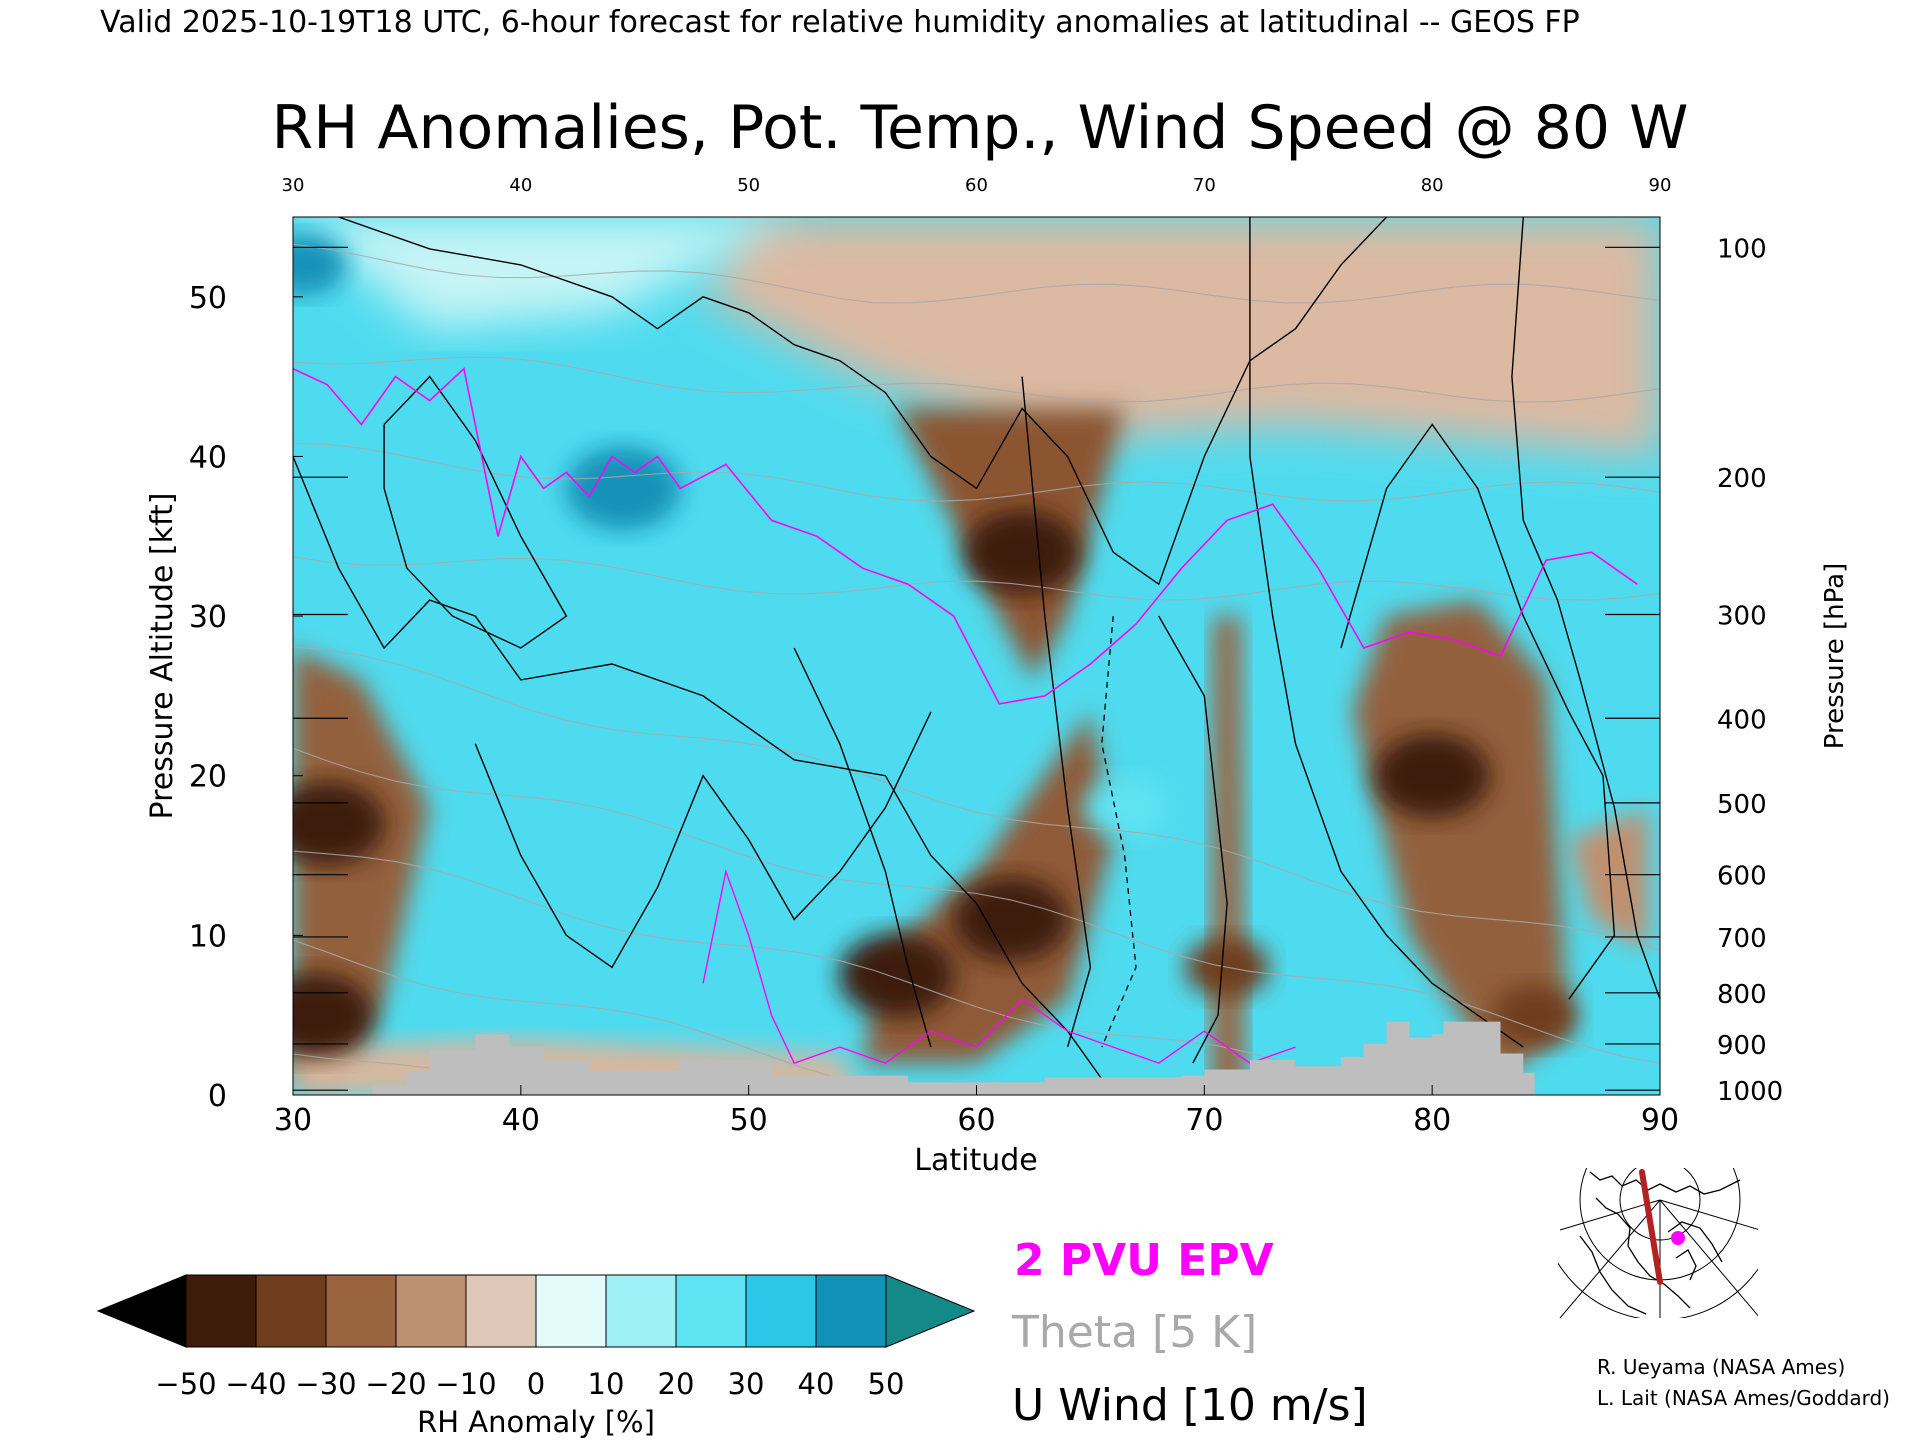 This screenshot has width=1920, height=1440. What do you see at coordinates (536, 1422) in the screenshot?
I see `colorbar-label: RH Anomaly [%]` at bounding box center [536, 1422].